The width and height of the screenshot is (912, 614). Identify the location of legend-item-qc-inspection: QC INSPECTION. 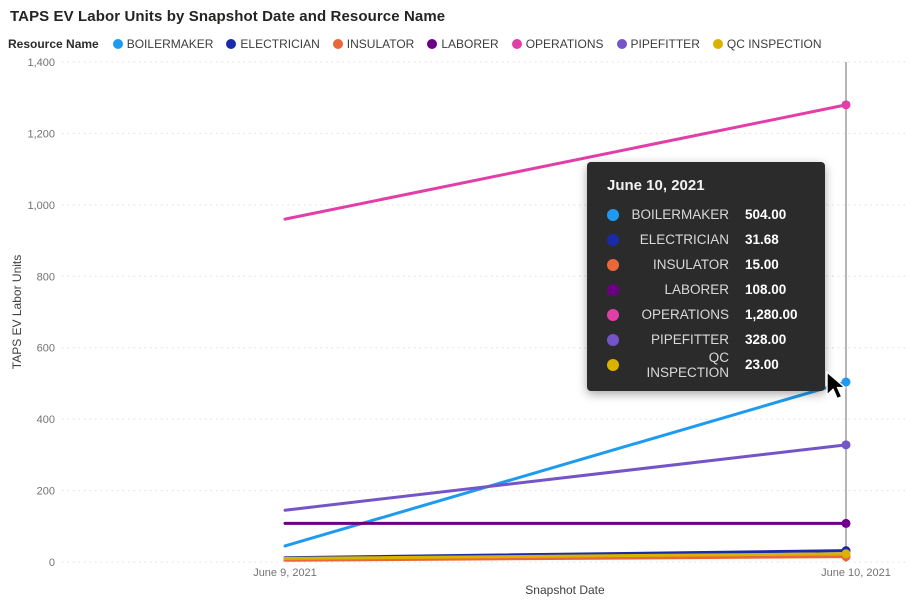
(767, 44).